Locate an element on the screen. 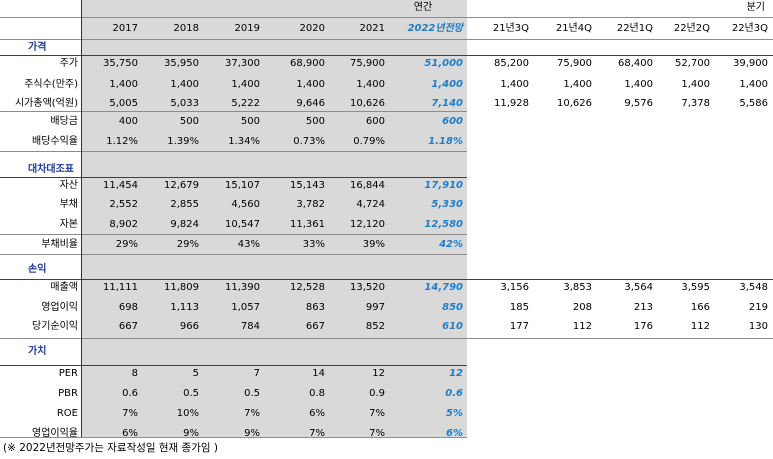 This screenshot has width=773, height=459. quarterly-value: 85,200 is located at coordinates (511, 63).